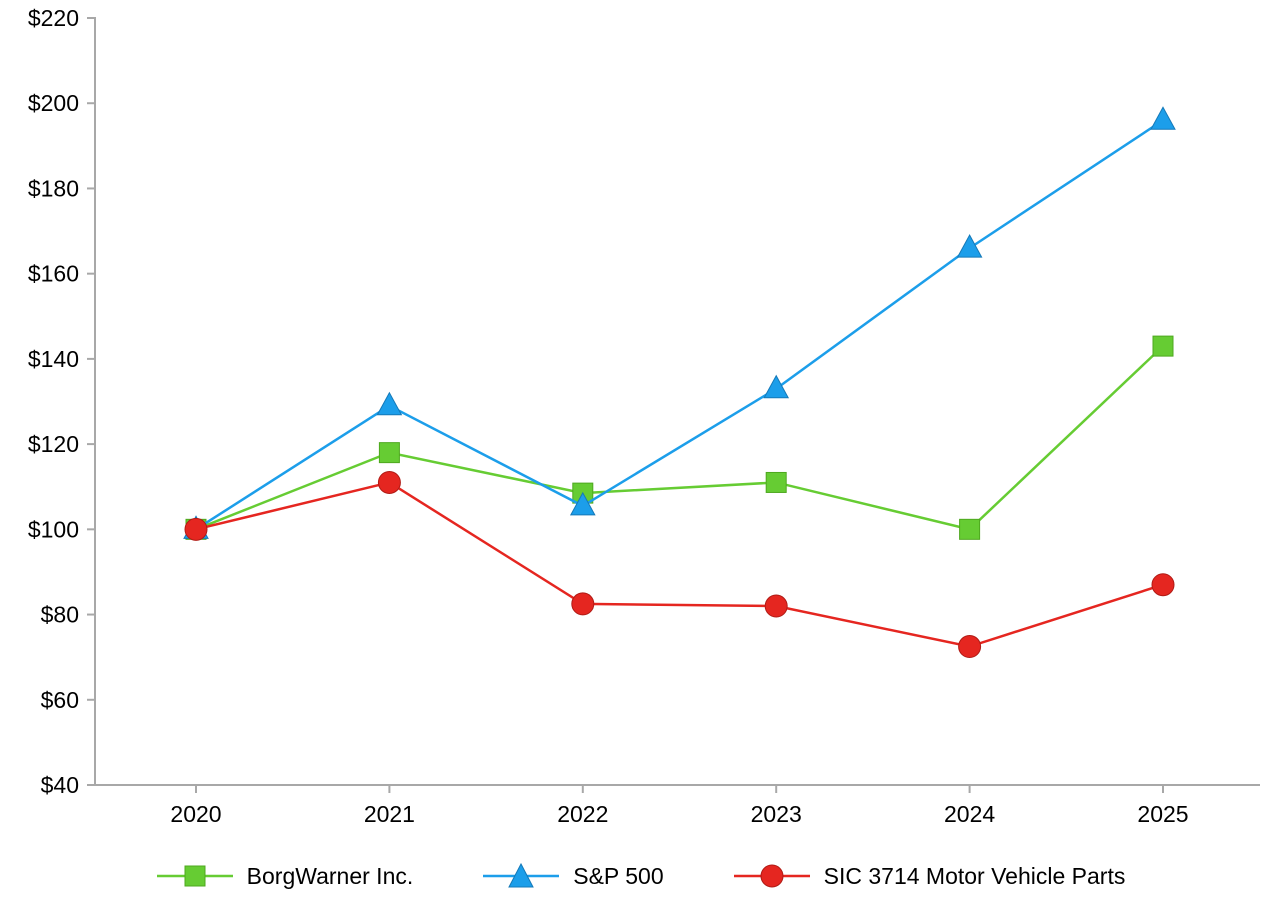  I want to click on y-tick-label: $180, so click(53, 188).